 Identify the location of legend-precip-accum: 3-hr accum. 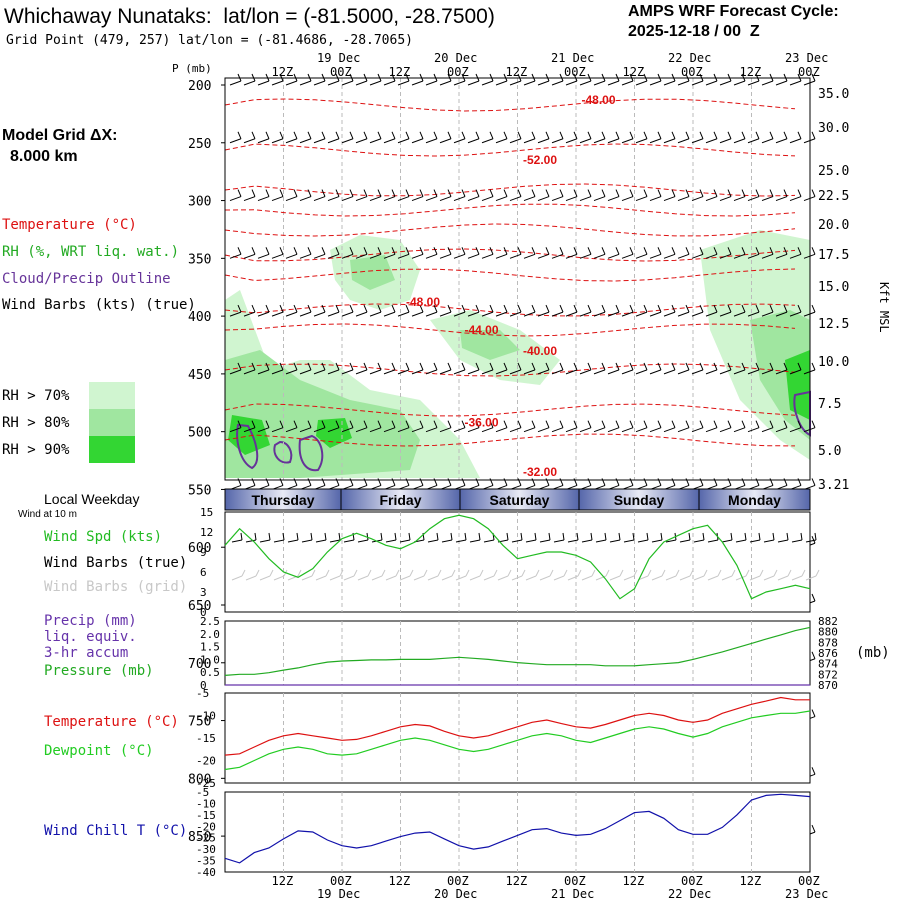
(86, 653).